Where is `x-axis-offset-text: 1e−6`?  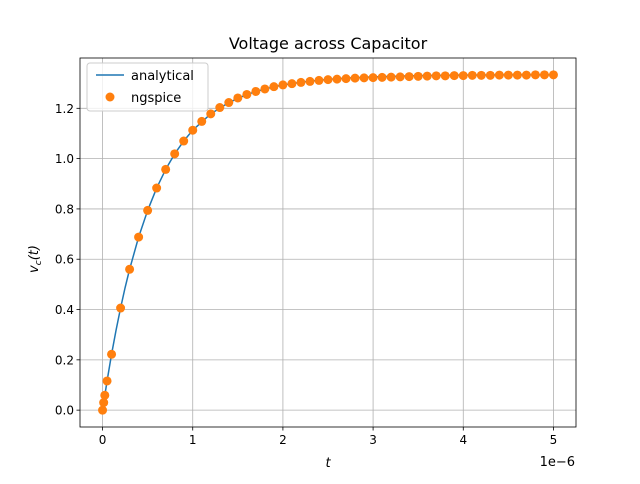
x-axis-offset-text: 1e−6 is located at coordinates (557, 462).